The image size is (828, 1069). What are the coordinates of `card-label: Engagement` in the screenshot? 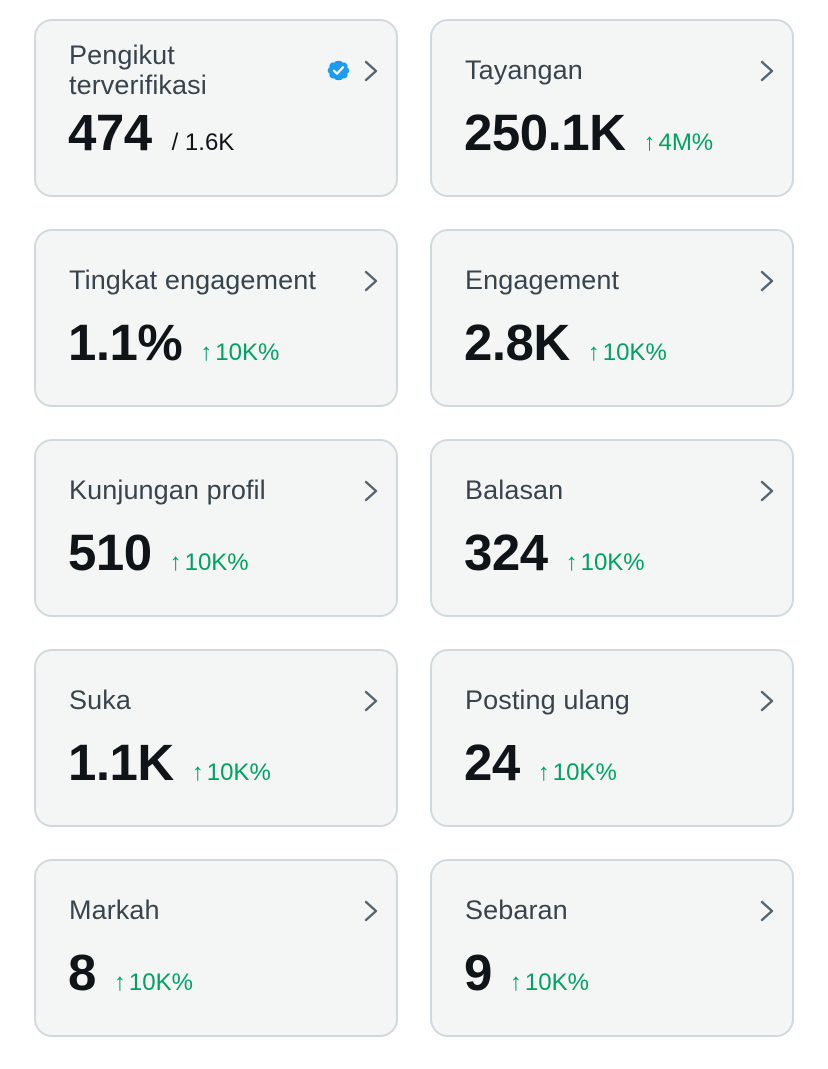 It's located at (542, 280).